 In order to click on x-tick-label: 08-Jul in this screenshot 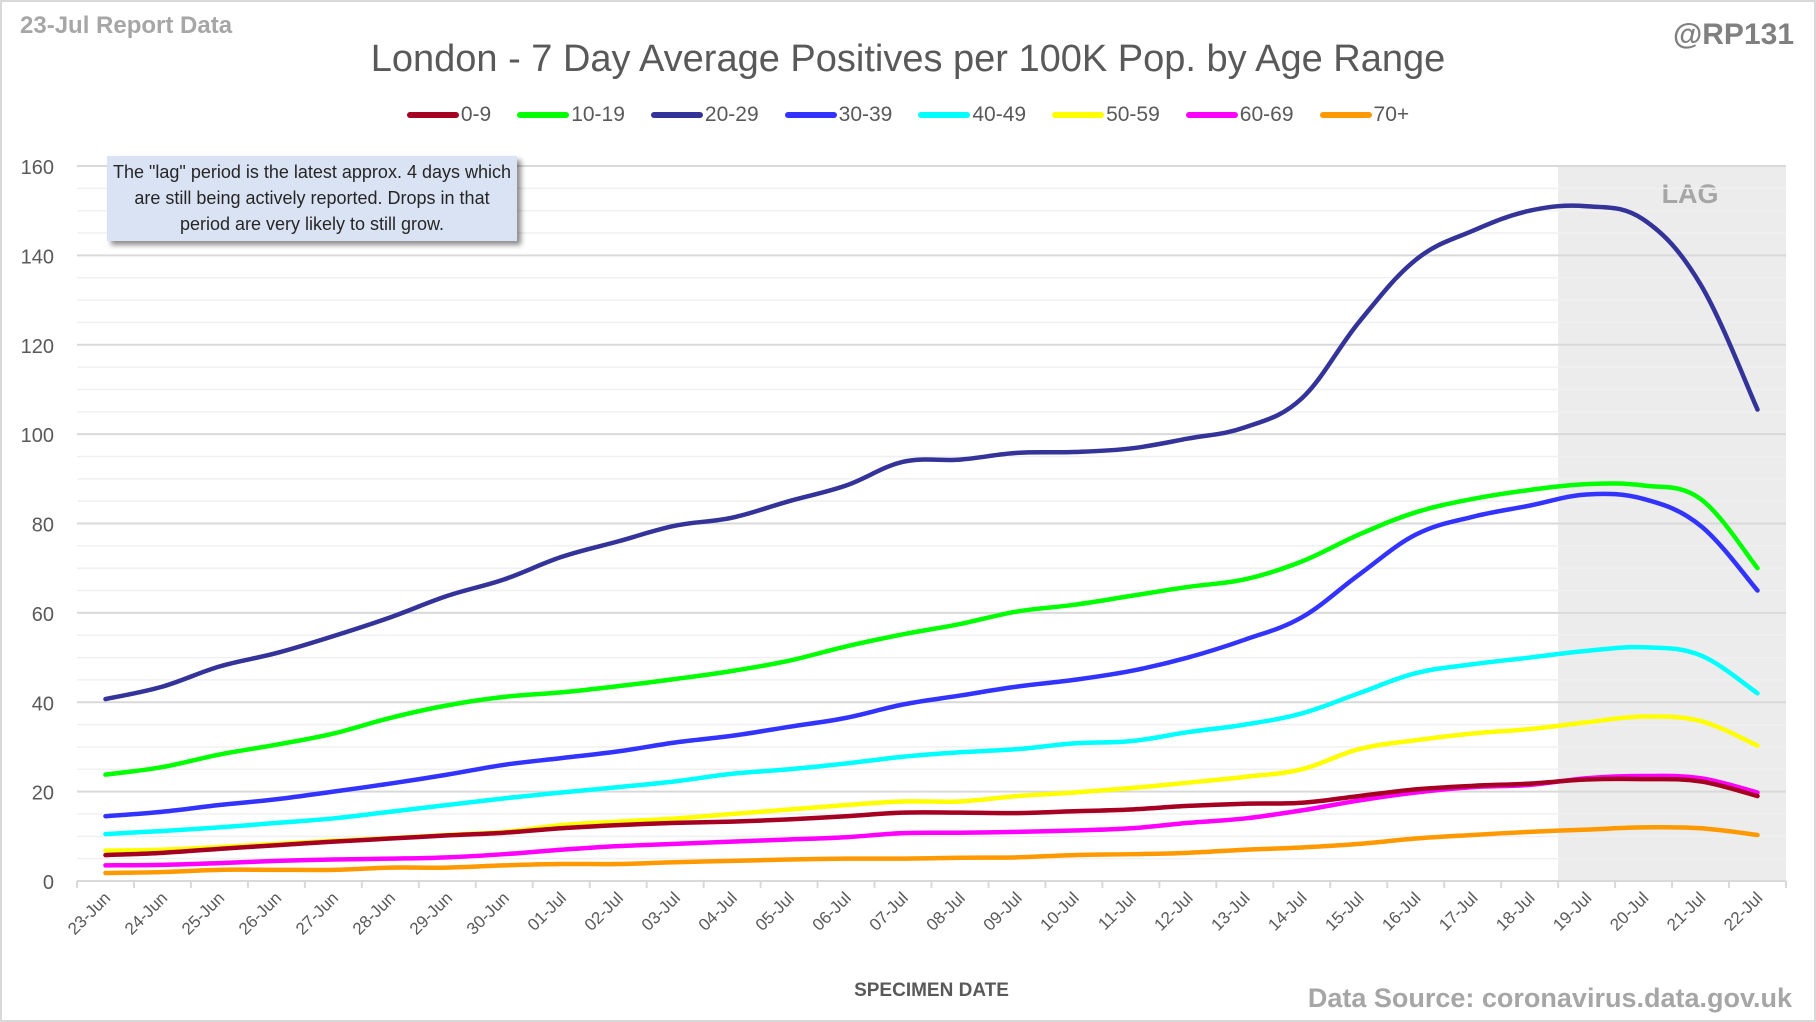, I will do `click(946, 911)`.